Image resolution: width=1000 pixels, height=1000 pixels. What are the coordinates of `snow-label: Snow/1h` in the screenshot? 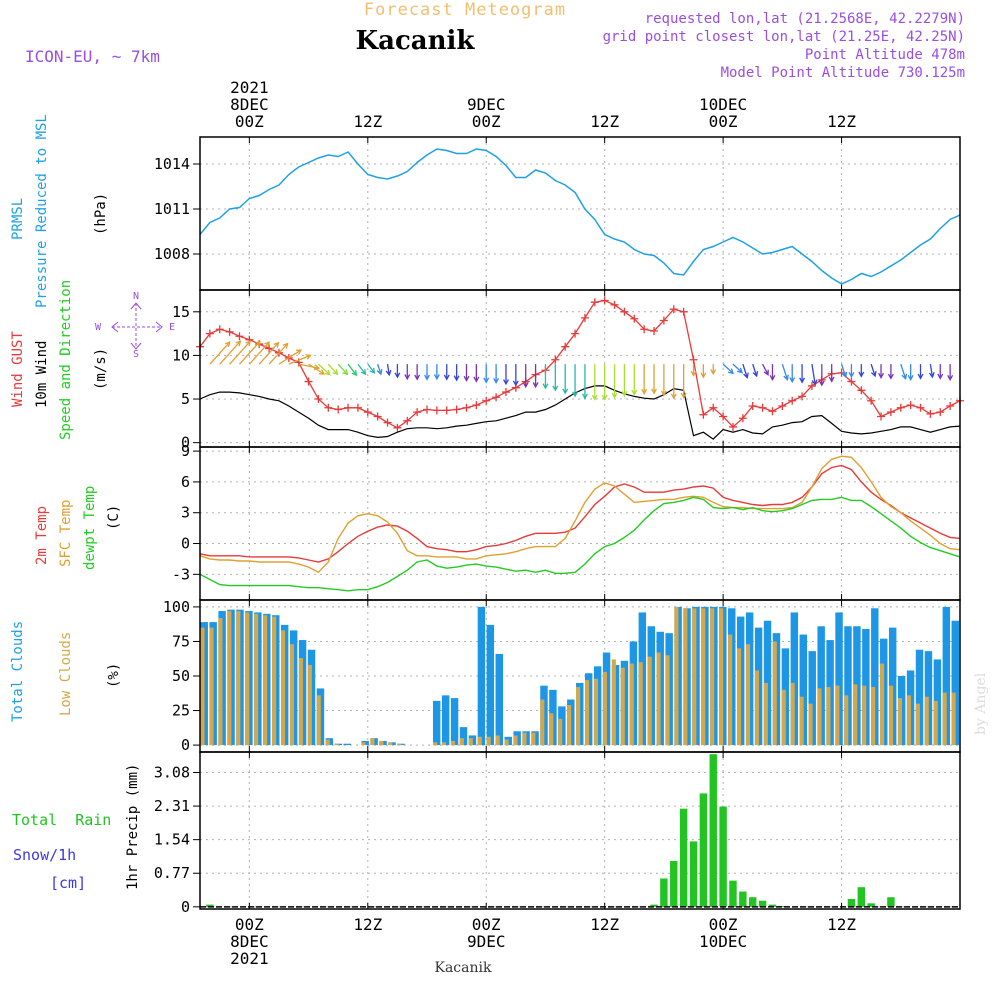 It's located at (44, 855).